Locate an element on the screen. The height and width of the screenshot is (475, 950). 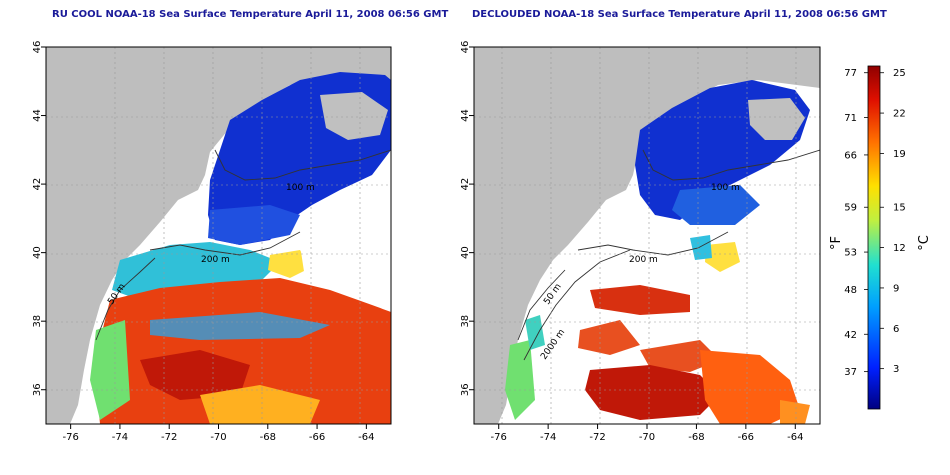
left-lon-tick-label: -70 is located at coordinates (218, 437).